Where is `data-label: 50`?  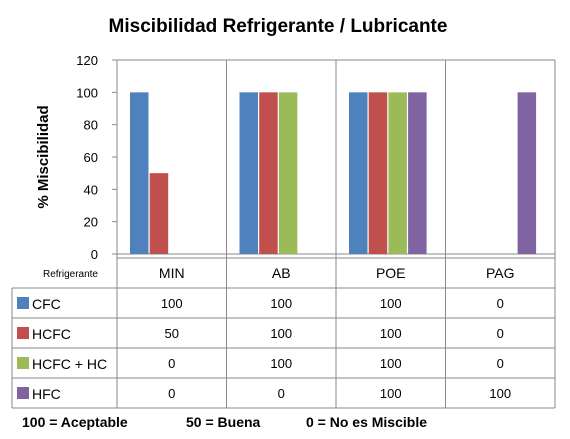
data-label: 50 is located at coordinates (172, 333).